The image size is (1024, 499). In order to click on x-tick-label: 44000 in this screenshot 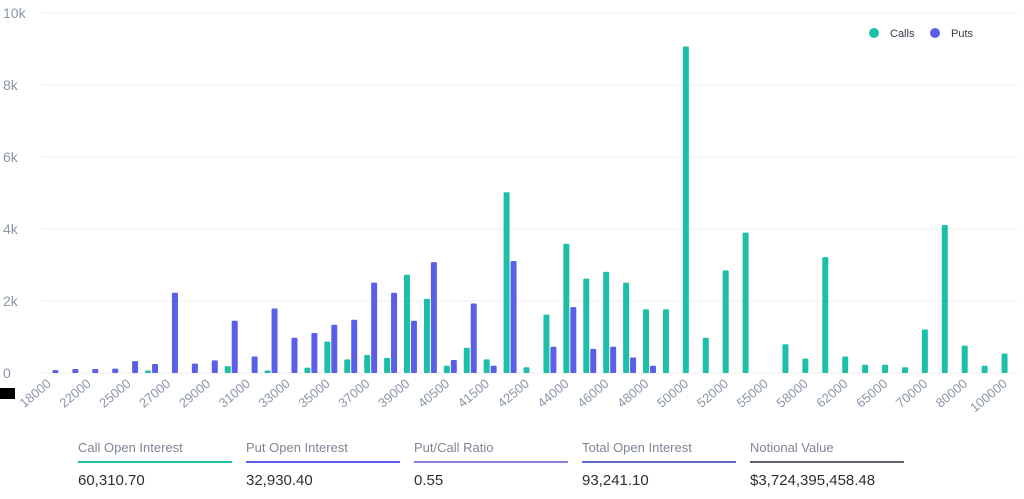, I will do `click(552, 393)`.